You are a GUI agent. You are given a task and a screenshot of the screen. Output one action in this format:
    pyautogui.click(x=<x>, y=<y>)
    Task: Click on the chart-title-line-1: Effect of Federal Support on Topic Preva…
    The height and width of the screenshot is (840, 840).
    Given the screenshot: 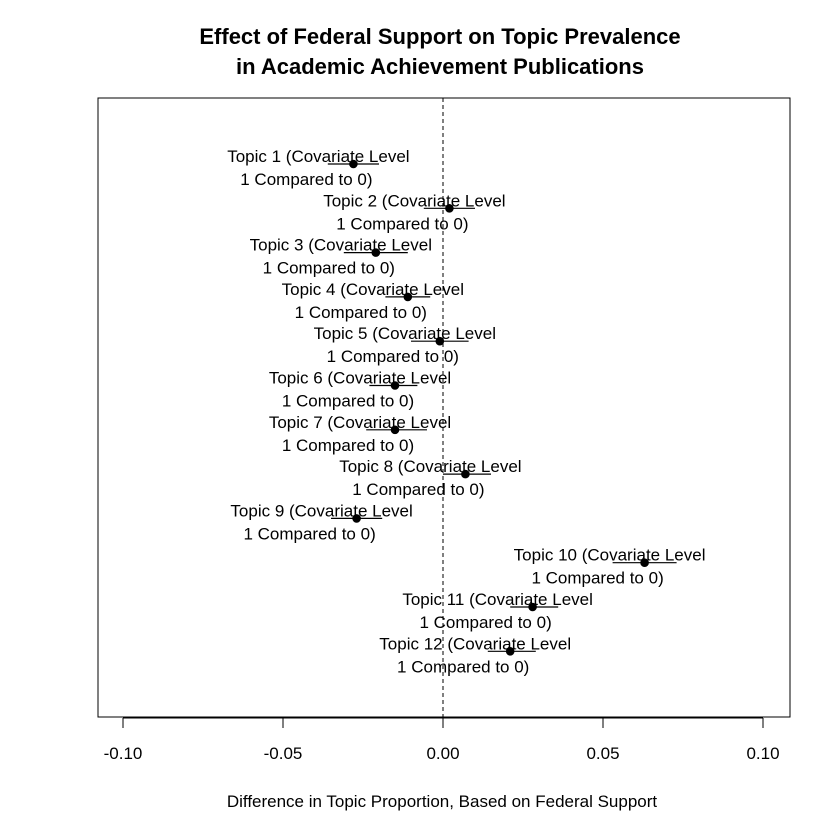 What is the action you would take?
    pyautogui.click(x=440, y=36)
    